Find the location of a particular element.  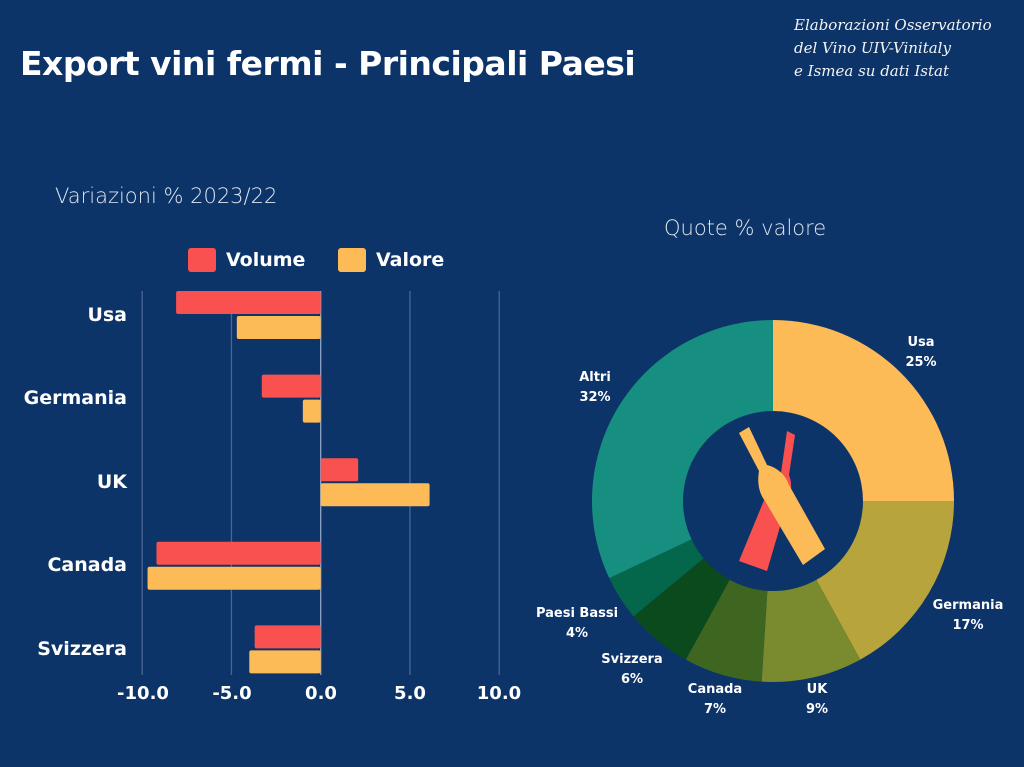

x-tick-label: -5.0 is located at coordinates (232, 693).